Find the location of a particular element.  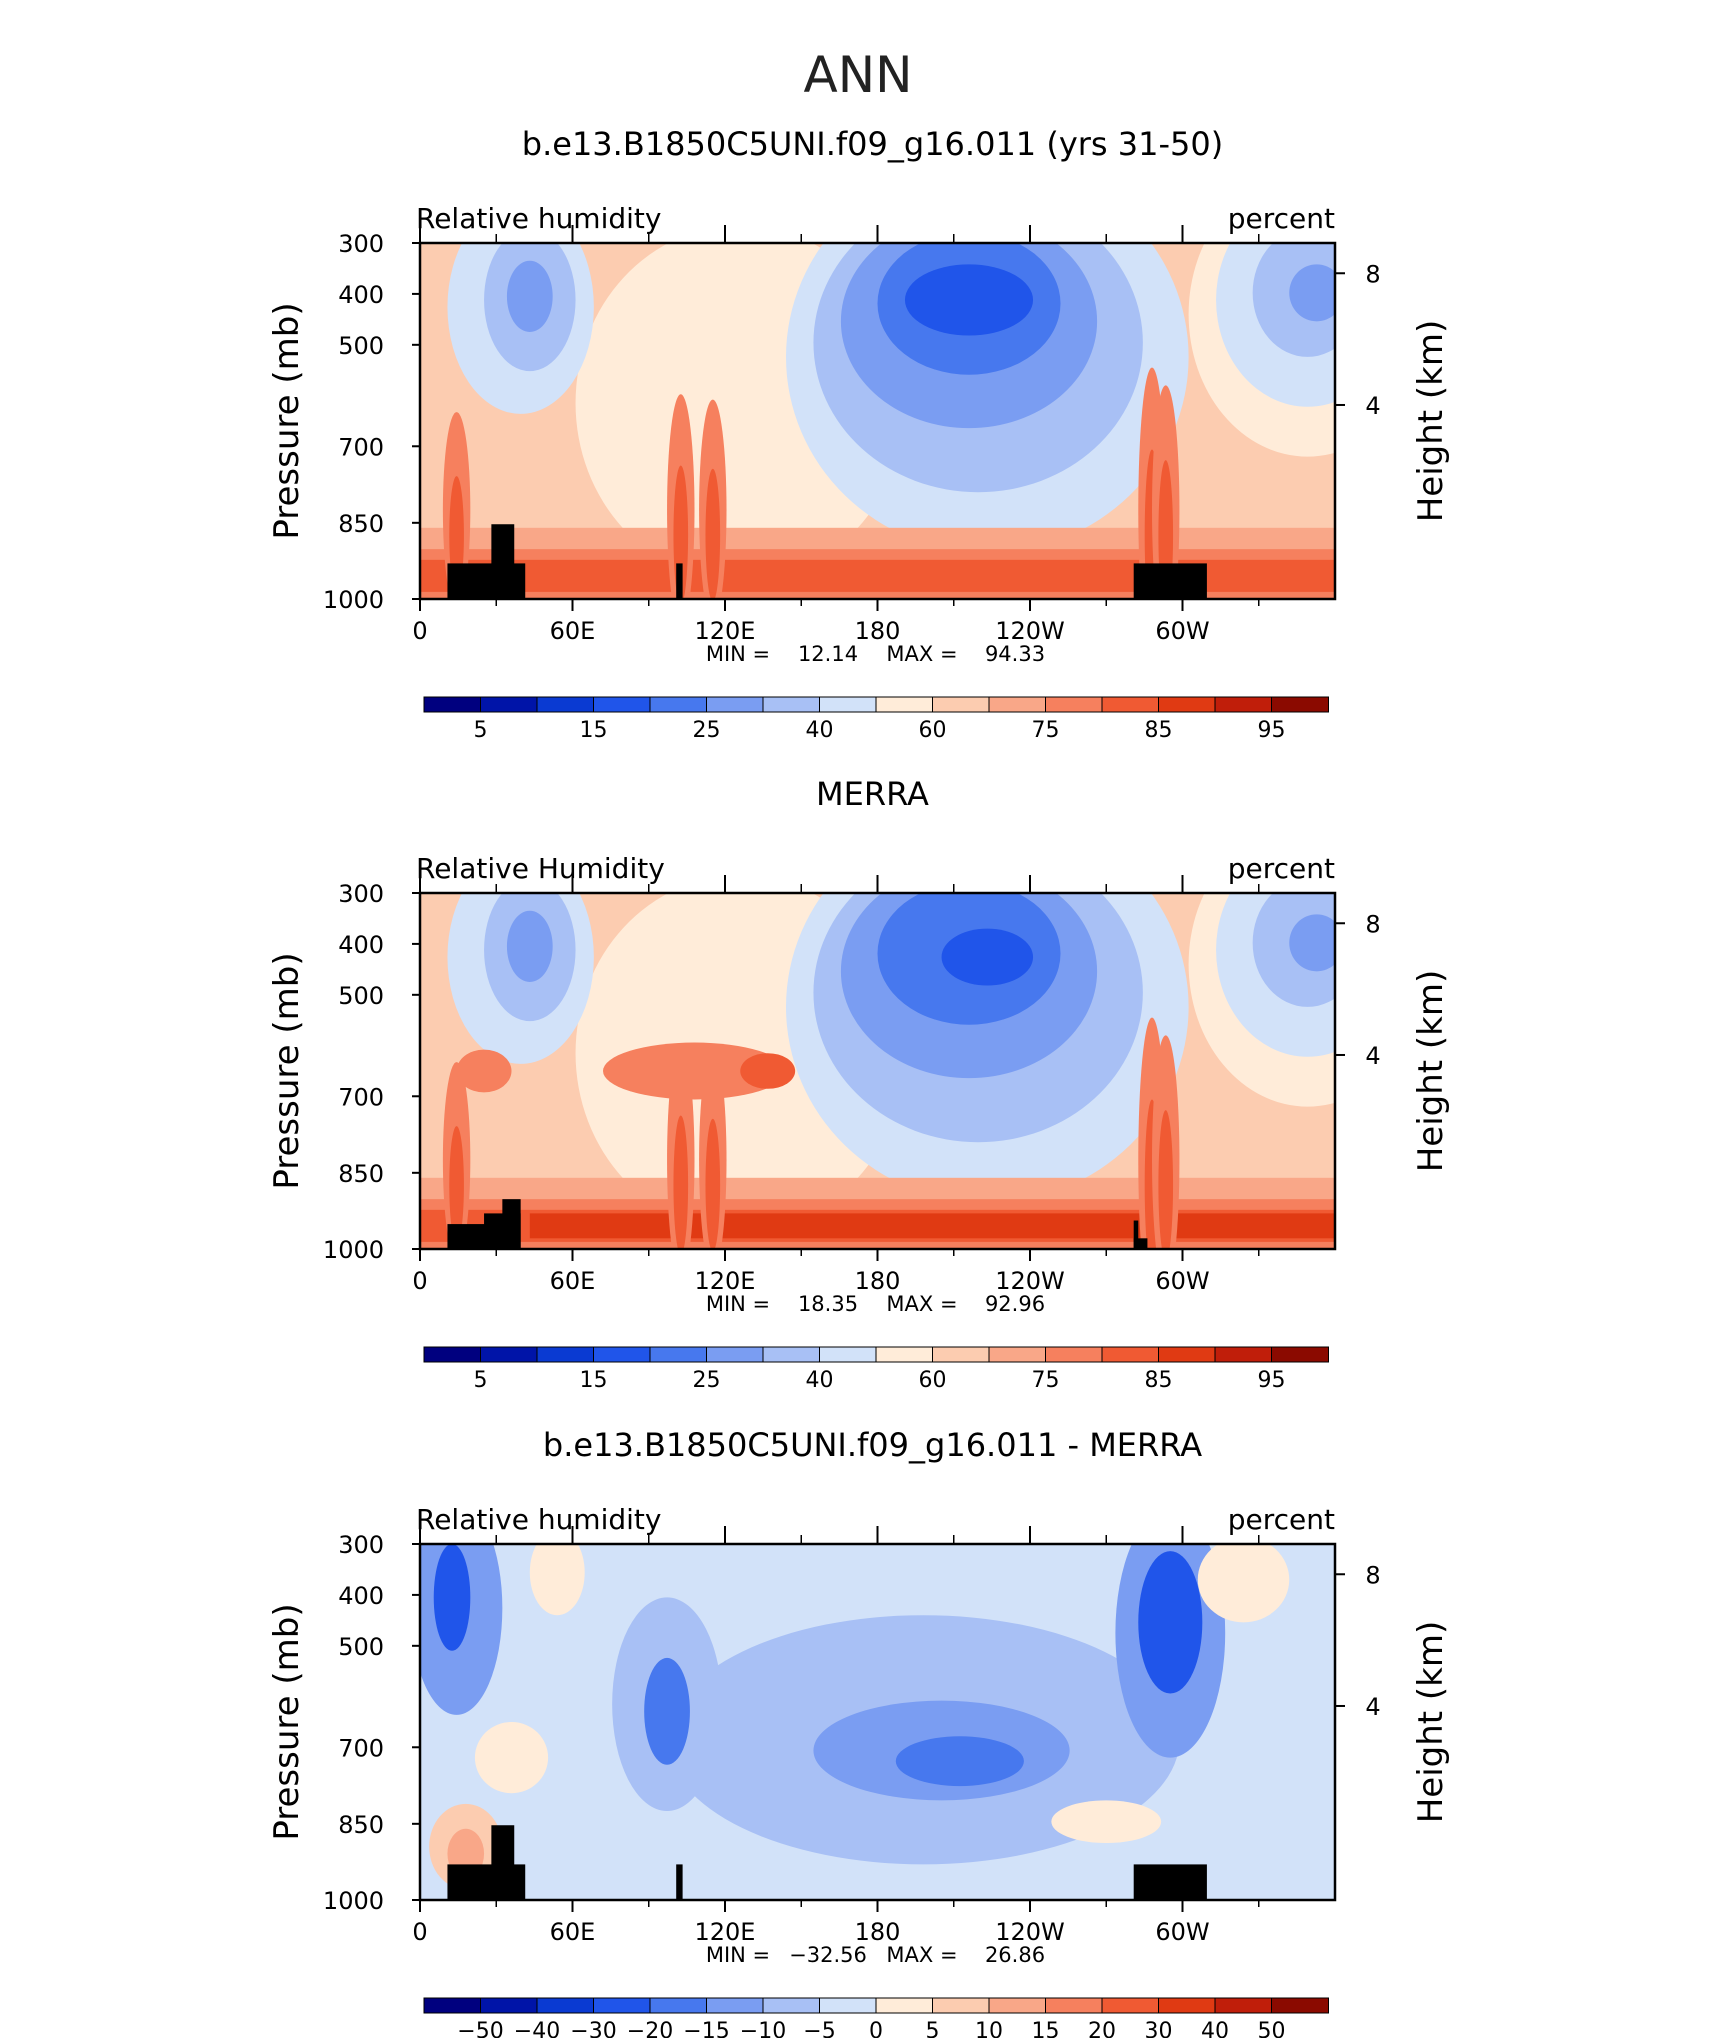

x-tick-label: 180 is located at coordinates (878, 1932).